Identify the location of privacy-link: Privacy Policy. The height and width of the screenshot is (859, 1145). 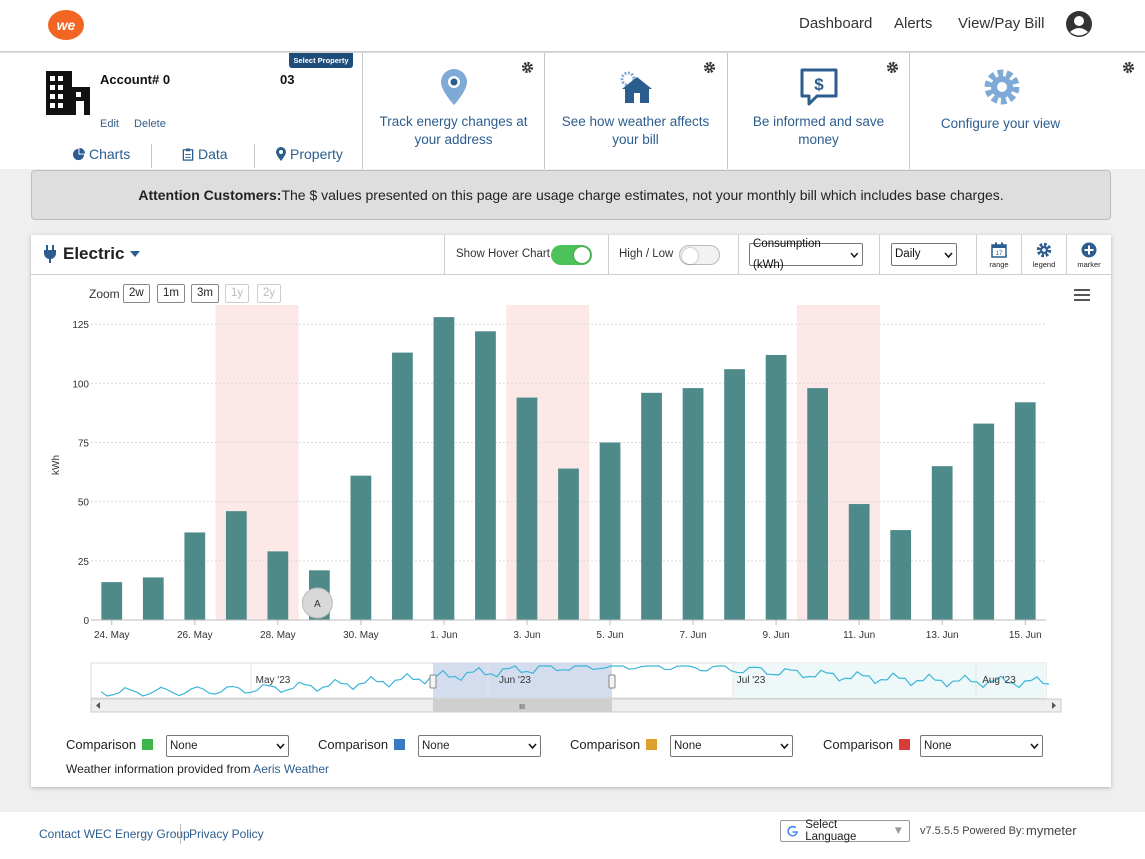
(226, 834).